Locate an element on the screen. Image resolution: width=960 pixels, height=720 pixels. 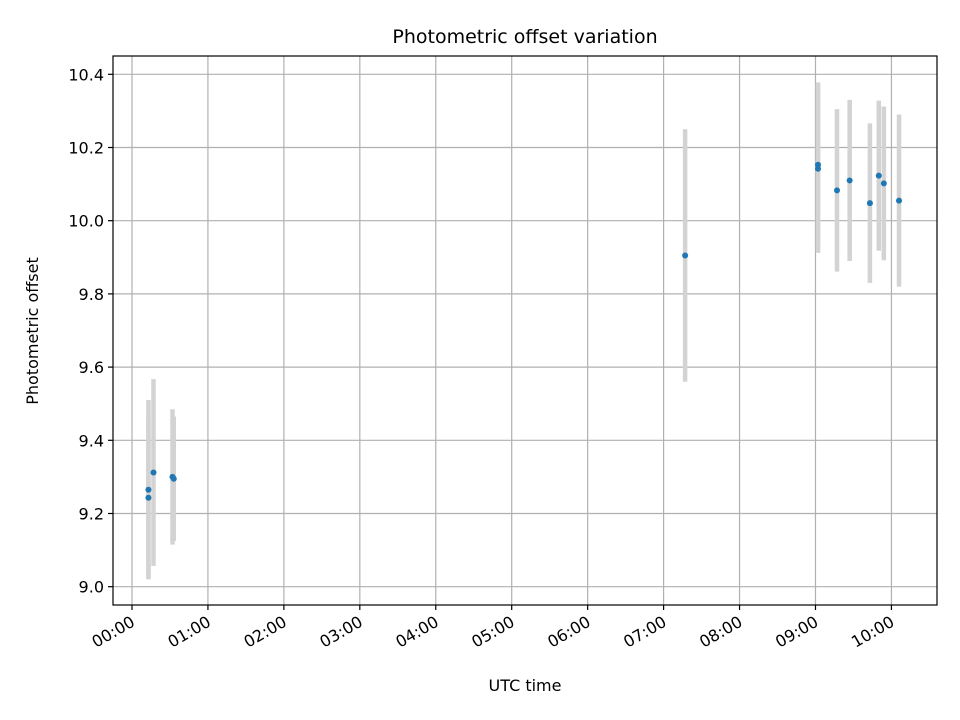
y-tick-label: 10.2 is located at coordinates (86, 148).